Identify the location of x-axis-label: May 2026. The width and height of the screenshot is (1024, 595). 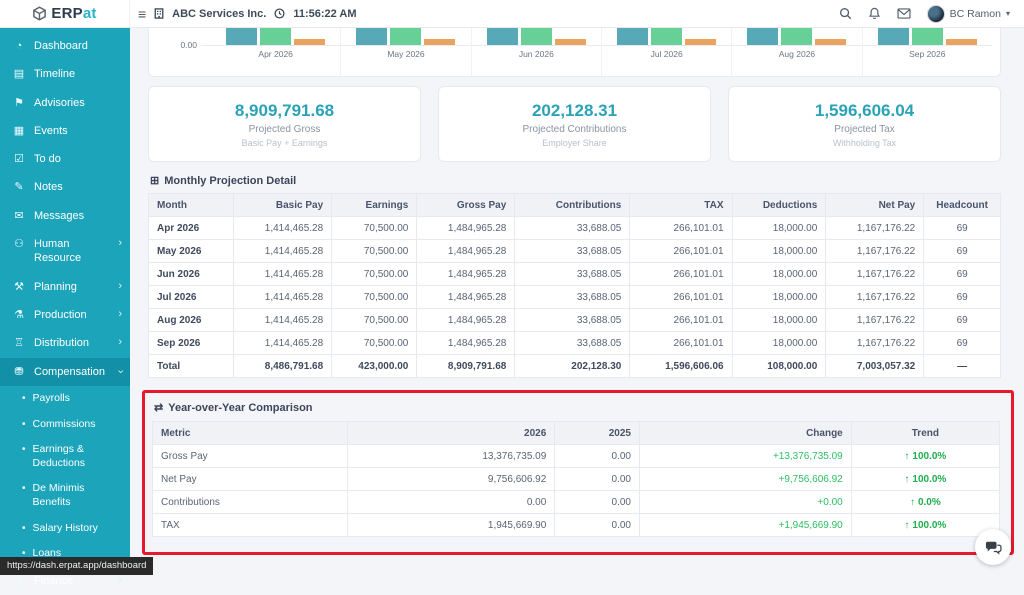
(405, 54).